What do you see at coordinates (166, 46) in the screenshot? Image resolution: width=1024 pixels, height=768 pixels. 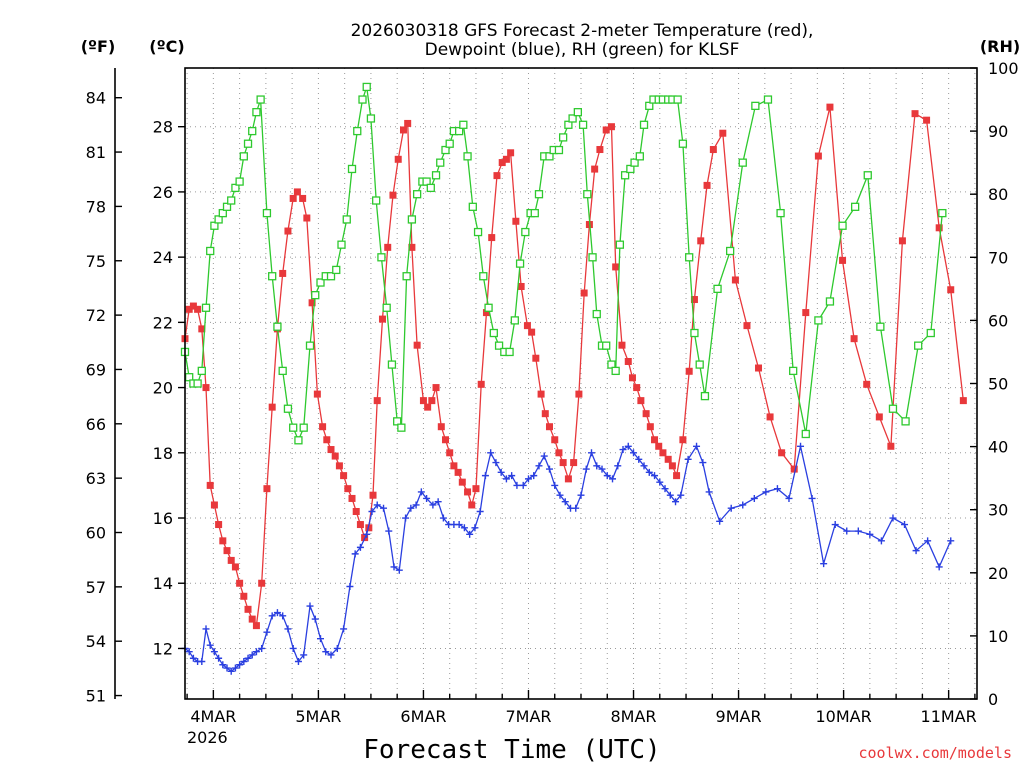 I see `celsius-unit-label: (ºC)` at bounding box center [166, 46].